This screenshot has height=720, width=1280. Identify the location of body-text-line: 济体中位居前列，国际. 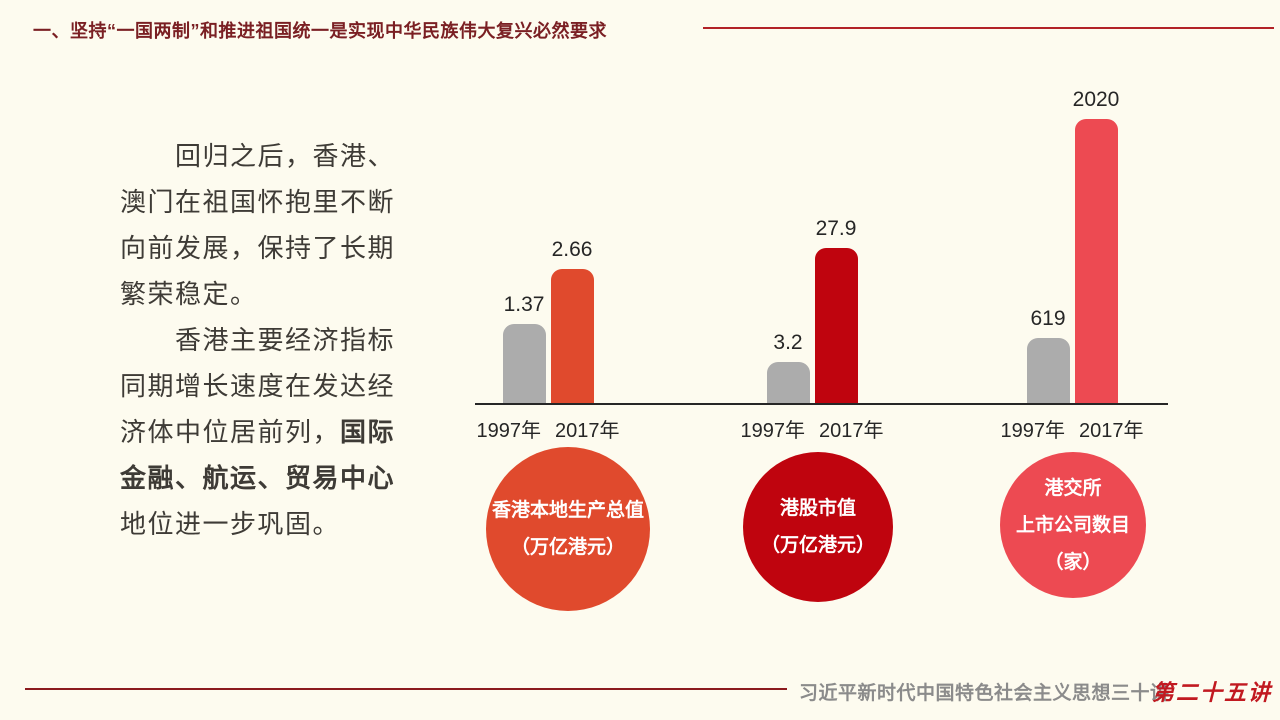
(270, 432).